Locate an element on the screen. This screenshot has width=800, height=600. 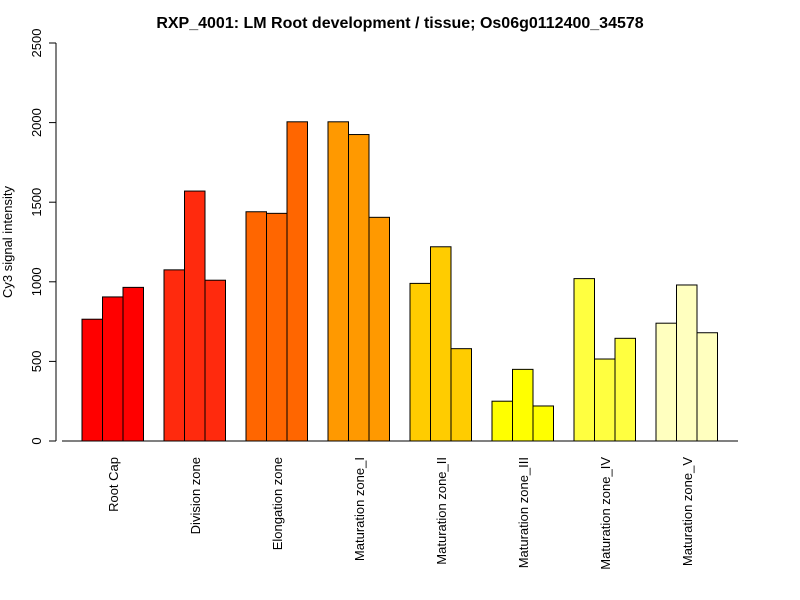
y-tick-label: 1000 is located at coordinates (36, 281).